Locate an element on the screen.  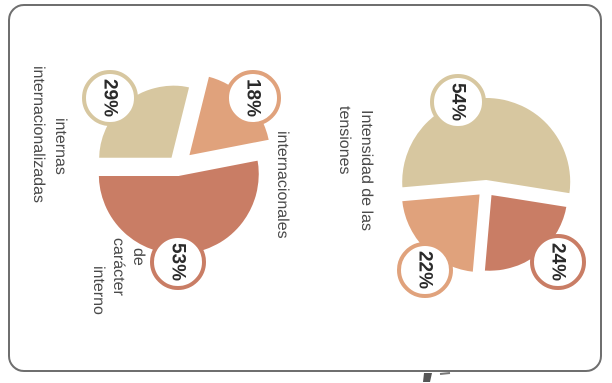
label-internacionales: internacionales is located at coordinates (282, 185).